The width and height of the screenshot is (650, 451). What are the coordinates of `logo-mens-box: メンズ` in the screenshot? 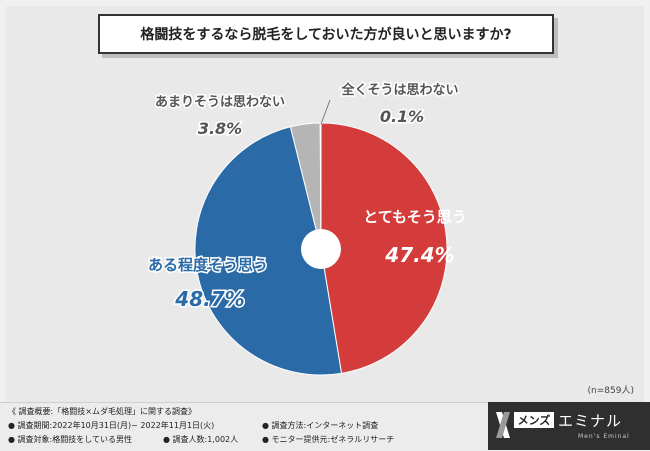 It's located at (534, 420).